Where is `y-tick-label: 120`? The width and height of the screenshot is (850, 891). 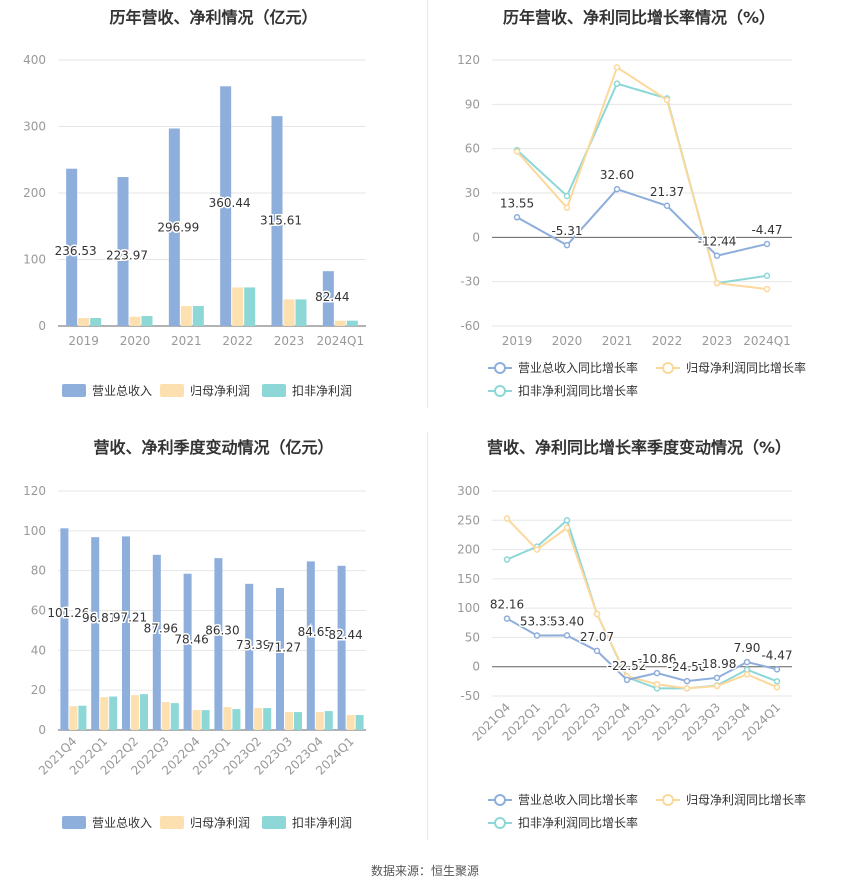 y-tick-label: 120 is located at coordinates (468, 60).